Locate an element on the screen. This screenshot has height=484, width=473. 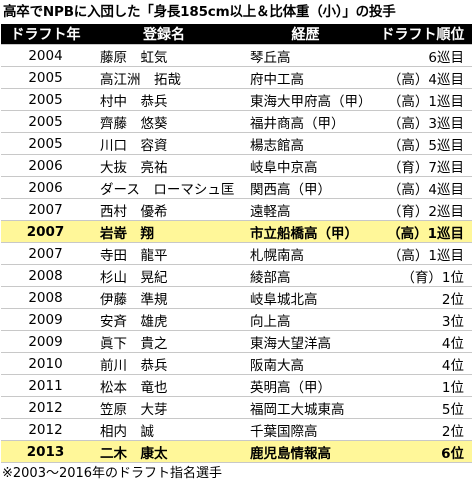
table-row: 2012 相内 誠千葉国際高 2位 is located at coordinates (236, 429).